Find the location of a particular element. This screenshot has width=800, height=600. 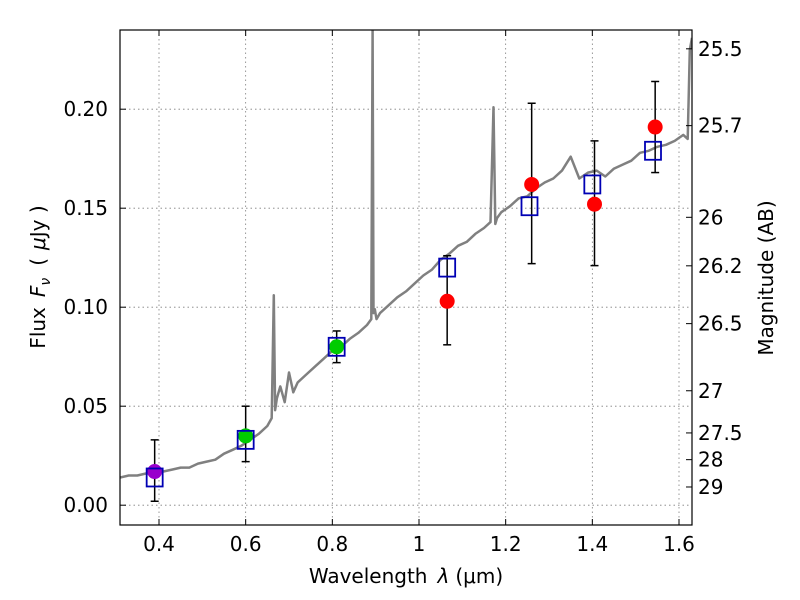

mag-tick-label: 25.7 is located at coordinates (720, 126).